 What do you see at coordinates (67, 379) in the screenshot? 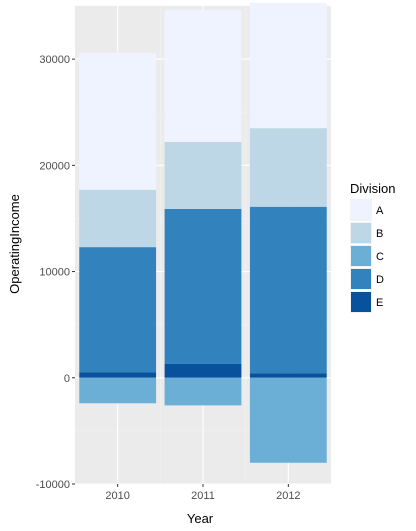
I see `y-tick-label: 0` at bounding box center [67, 379].